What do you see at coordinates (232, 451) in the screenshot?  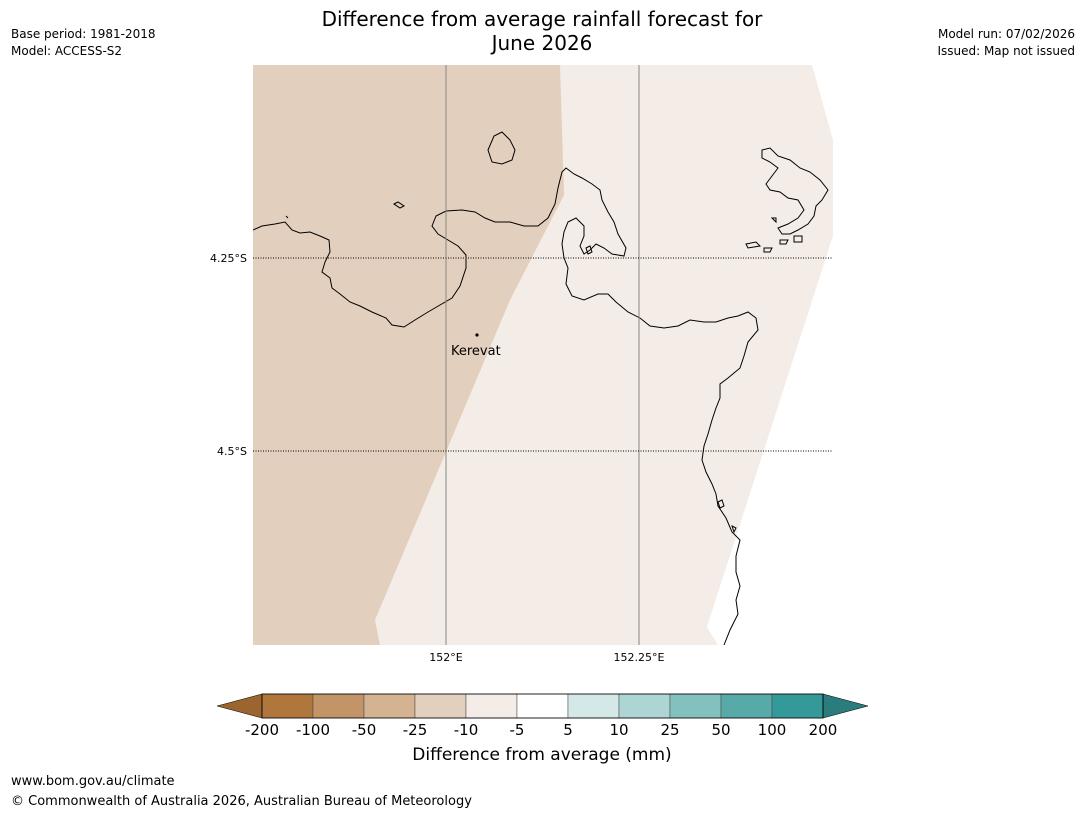 I see `lat-label-4-5: 4.5°S` at bounding box center [232, 451].